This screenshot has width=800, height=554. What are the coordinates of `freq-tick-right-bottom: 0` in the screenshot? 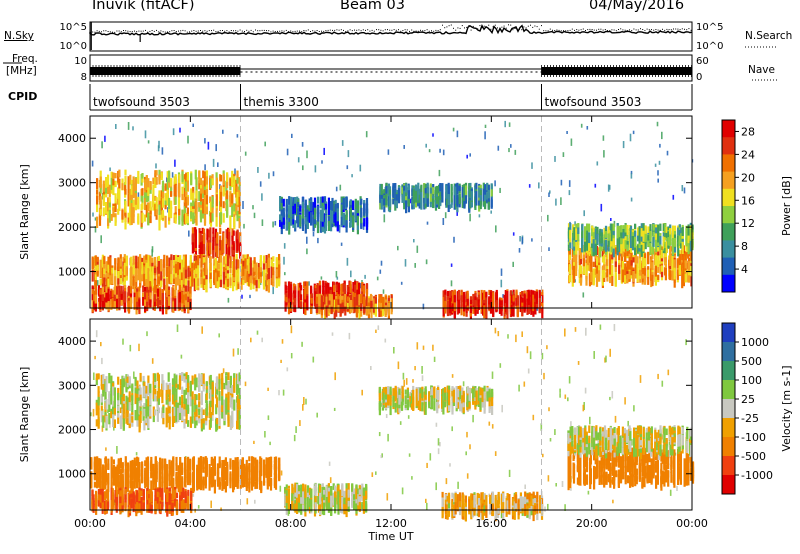 It's located at (699, 77).